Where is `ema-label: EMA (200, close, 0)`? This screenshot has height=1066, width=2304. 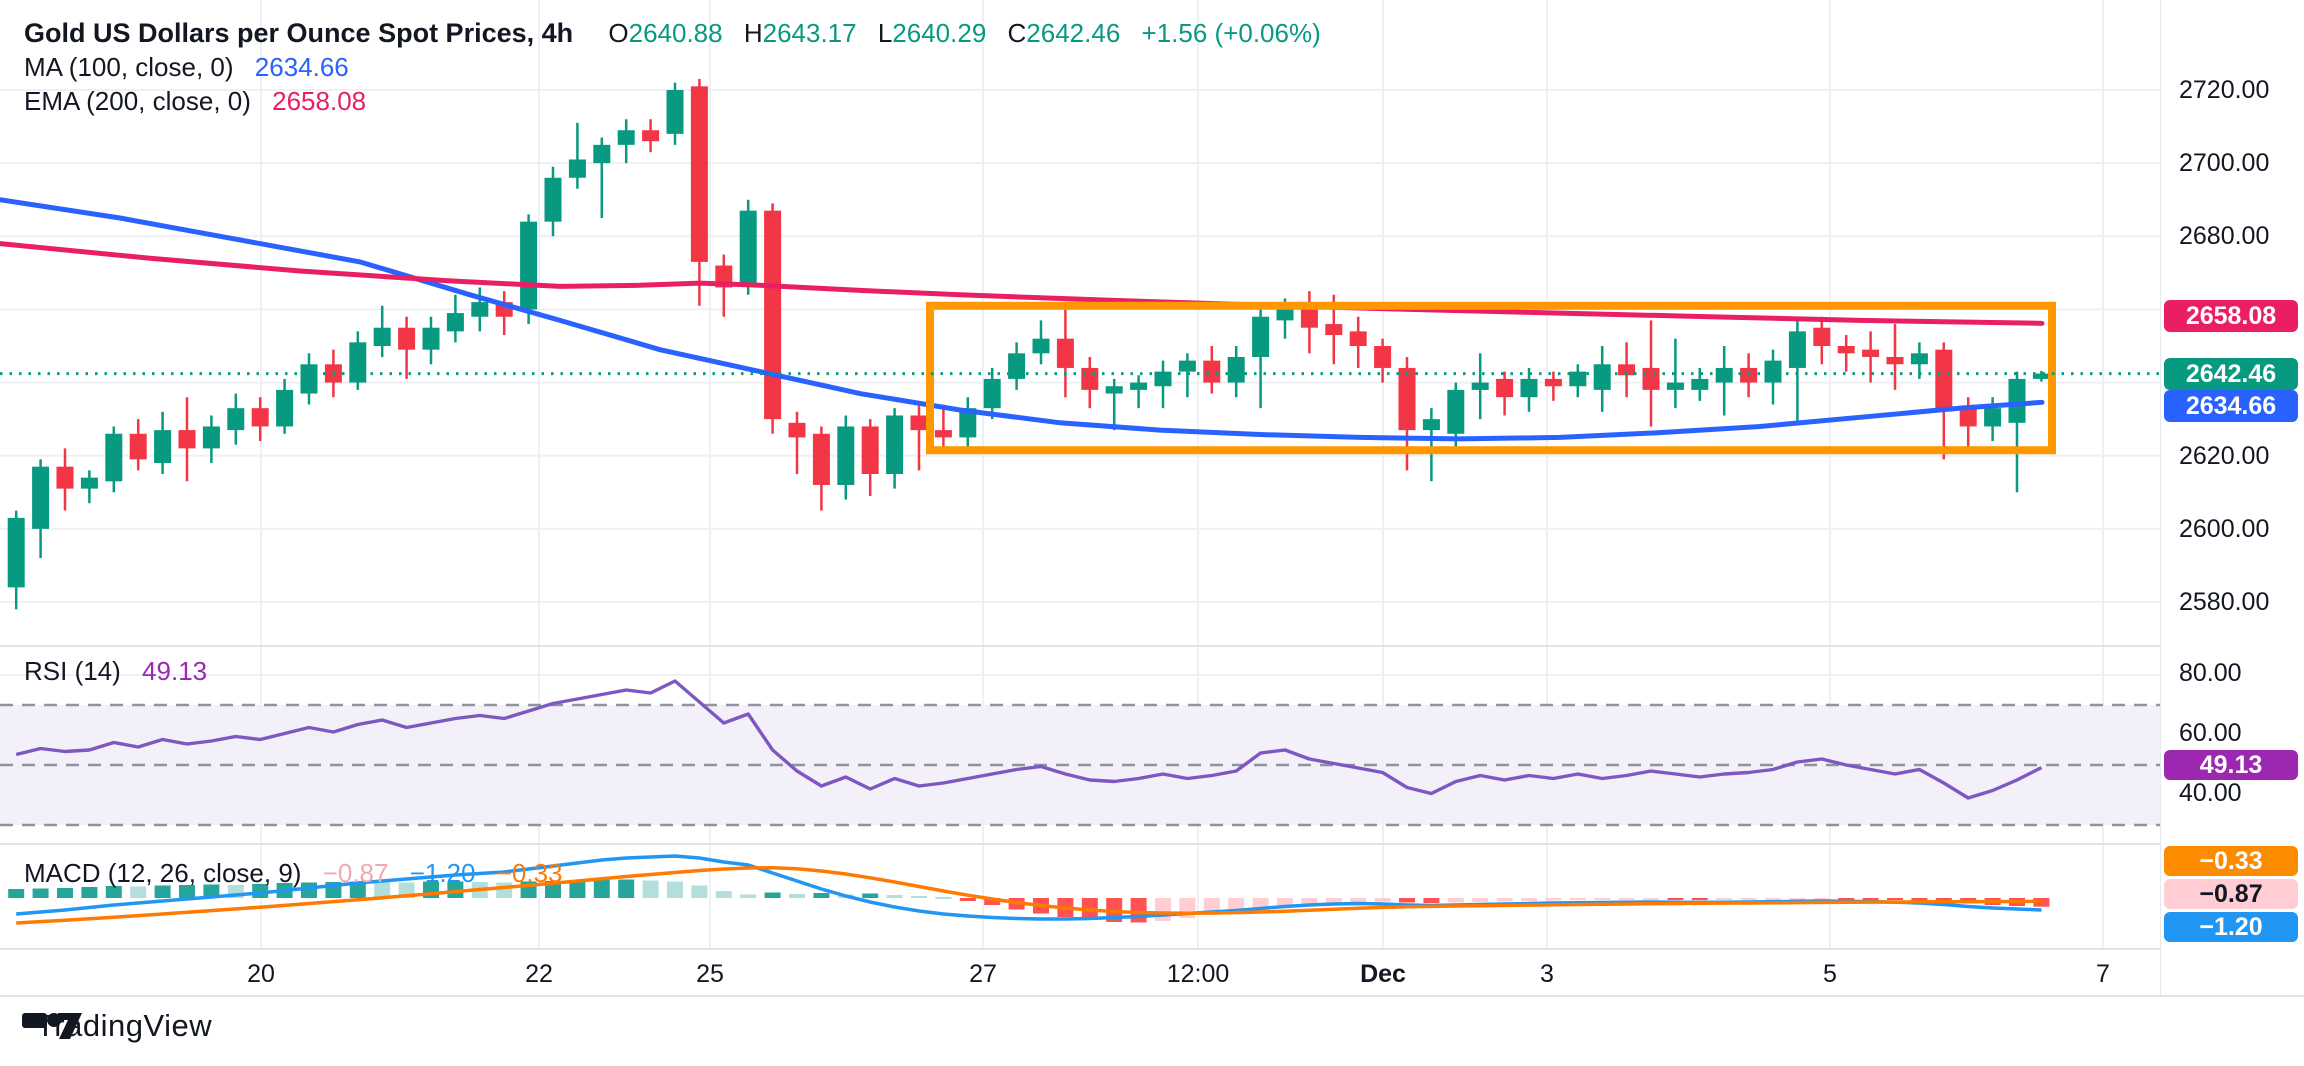 ema-label: EMA (200, close, 0) is located at coordinates (137, 101).